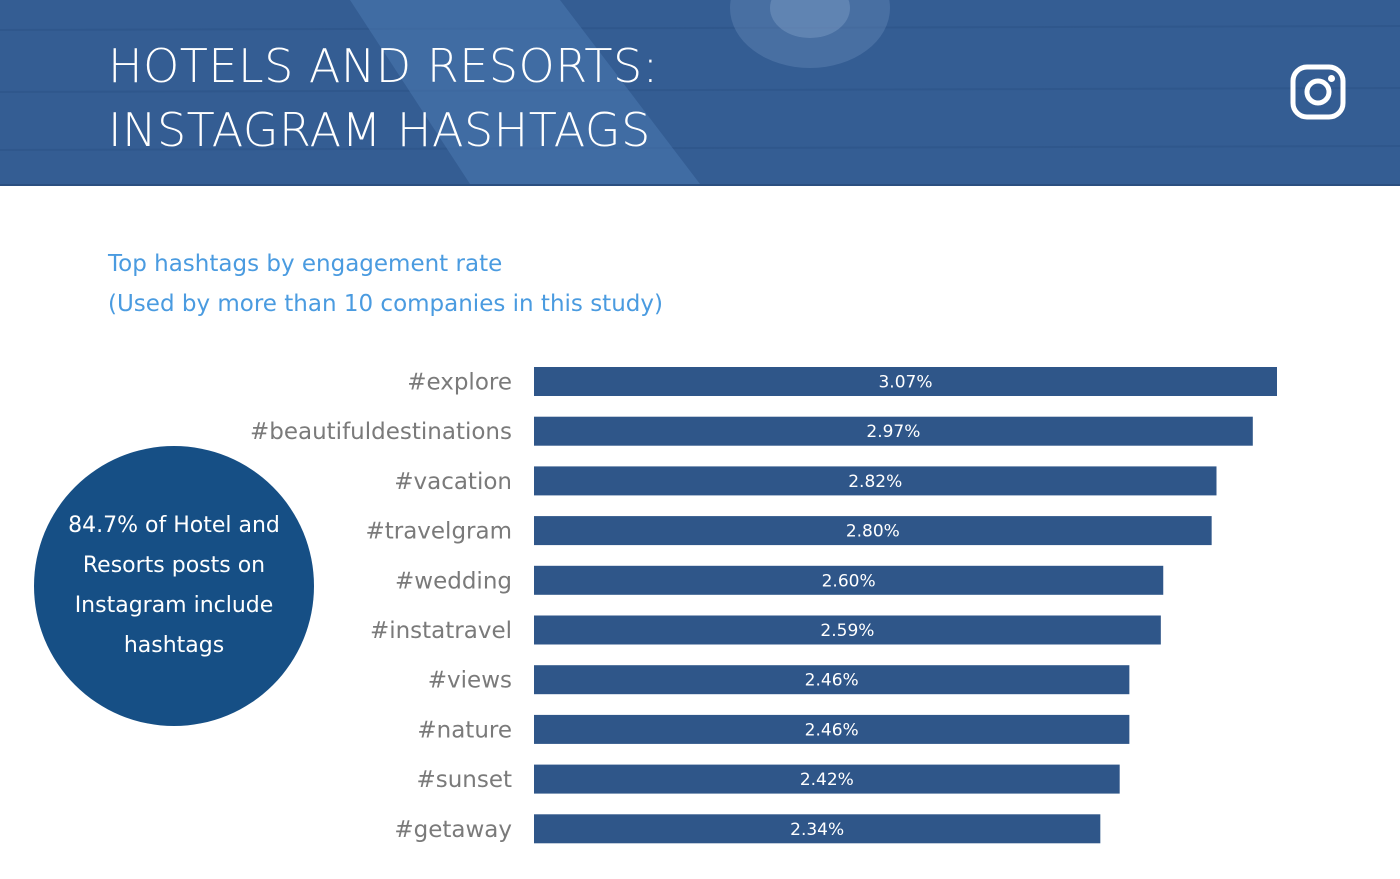  What do you see at coordinates (453, 830) in the screenshot?
I see `category-label: #getaway` at bounding box center [453, 830].